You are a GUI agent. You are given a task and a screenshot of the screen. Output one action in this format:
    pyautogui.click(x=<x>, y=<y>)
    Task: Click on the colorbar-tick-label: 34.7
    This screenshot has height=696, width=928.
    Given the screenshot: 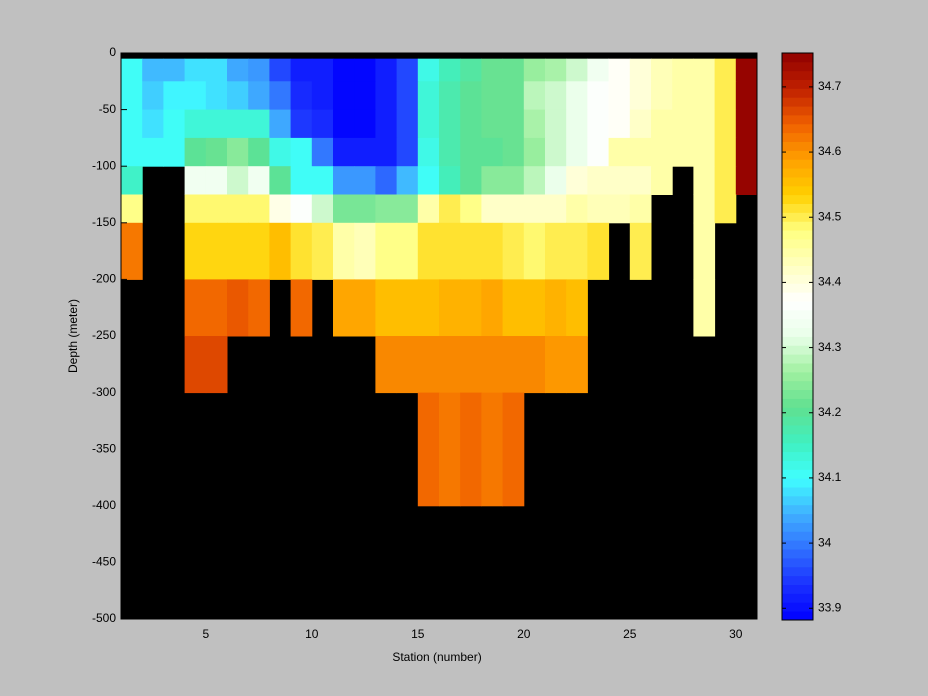 What is the action you would take?
    pyautogui.click(x=830, y=86)
    